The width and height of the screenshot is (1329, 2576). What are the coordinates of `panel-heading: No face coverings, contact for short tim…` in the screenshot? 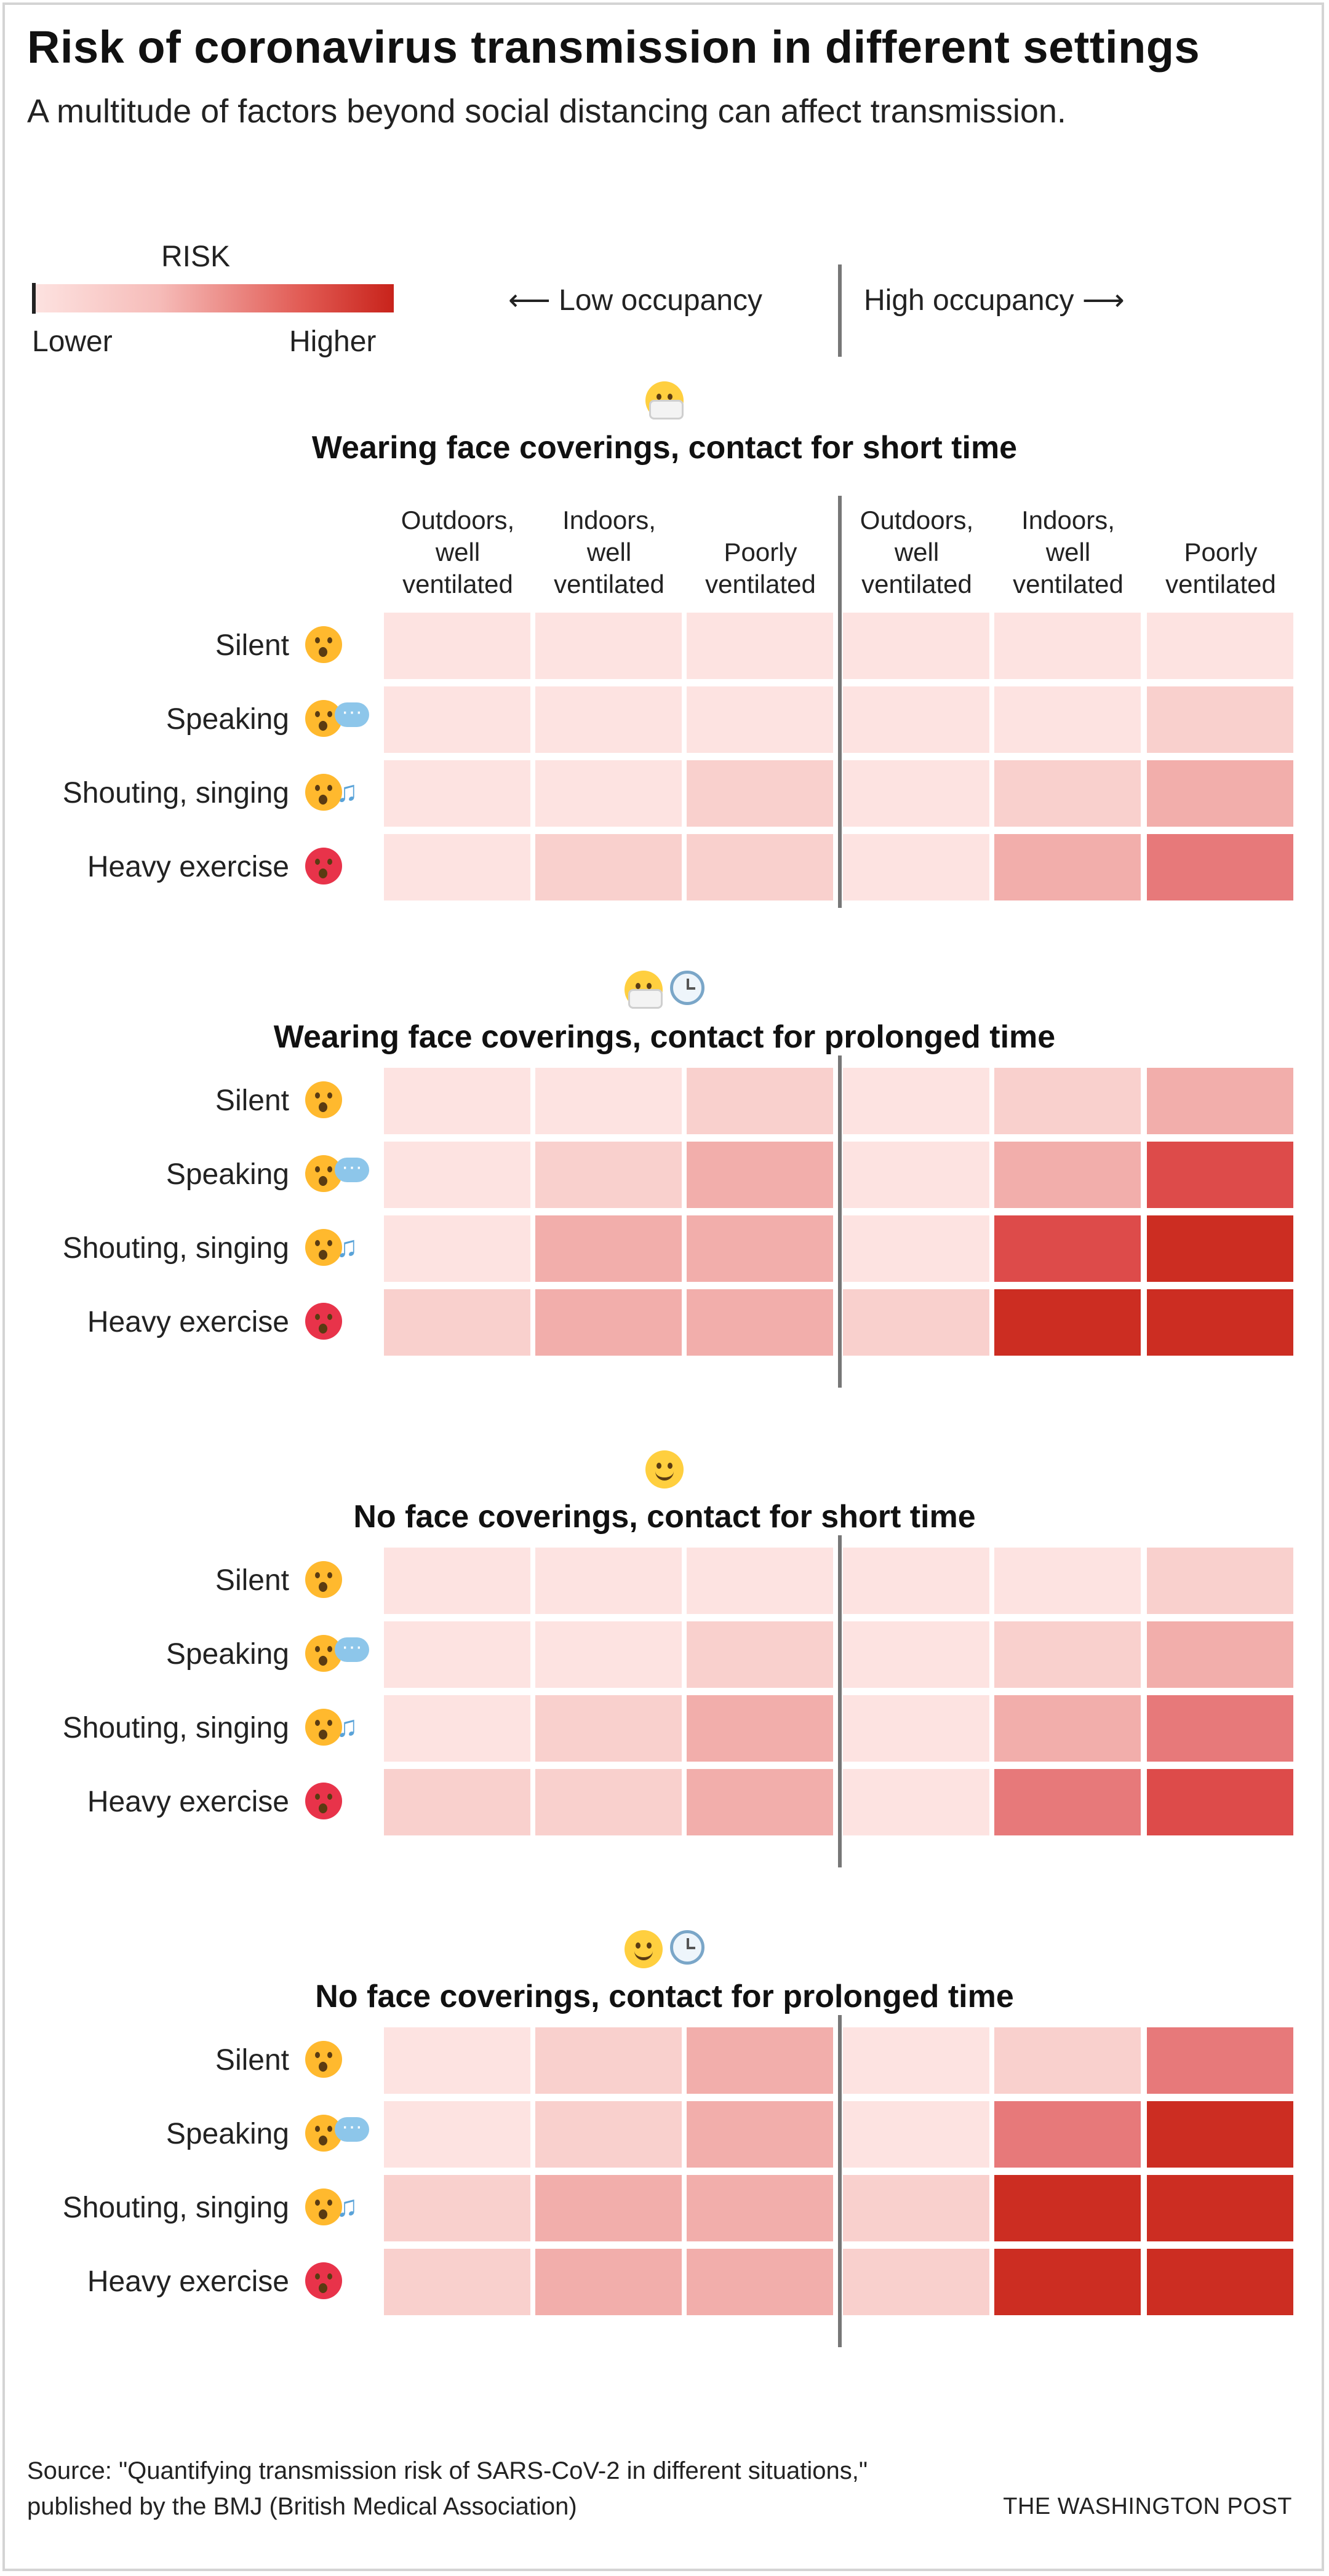 It's located at (664, 1517).